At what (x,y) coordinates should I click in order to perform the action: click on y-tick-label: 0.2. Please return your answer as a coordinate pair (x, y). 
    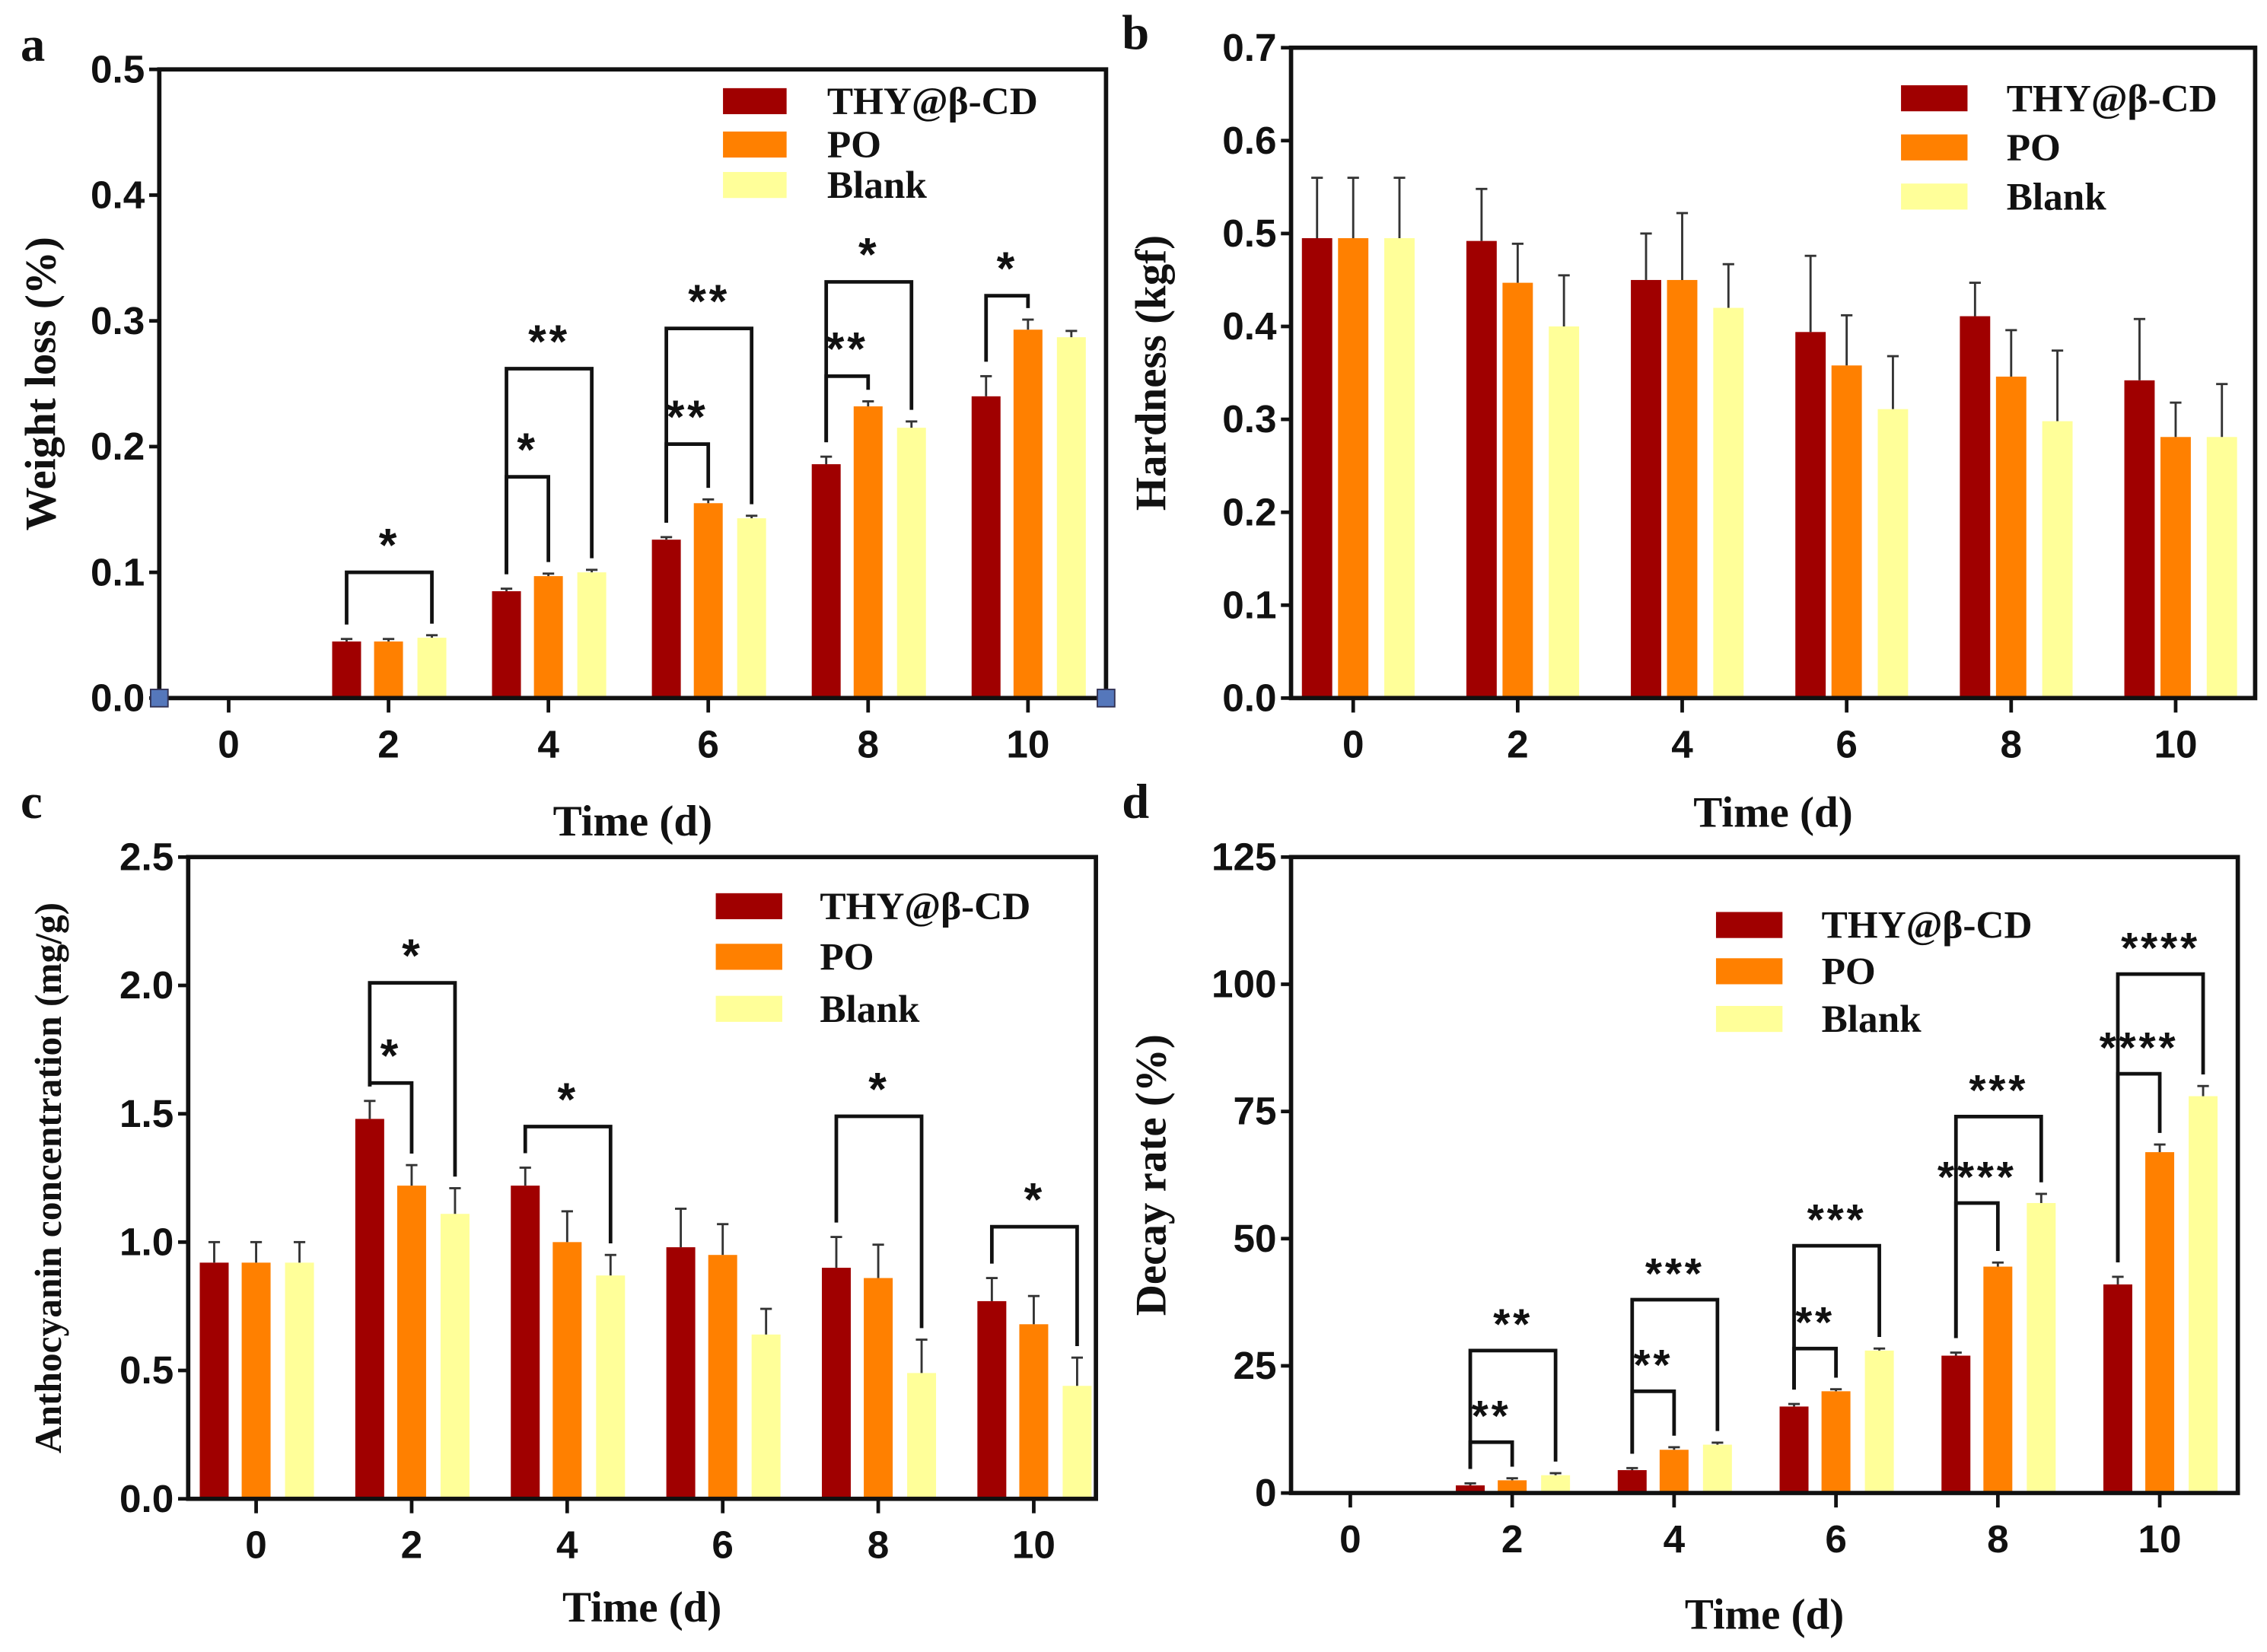
    Looking at the image, I should click on (1249, 511).